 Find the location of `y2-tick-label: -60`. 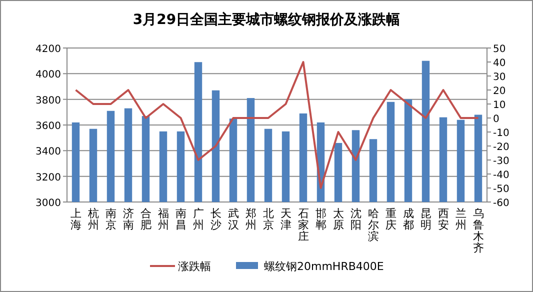

y2-tick-label: -60 is located at coordinates (501, 203).